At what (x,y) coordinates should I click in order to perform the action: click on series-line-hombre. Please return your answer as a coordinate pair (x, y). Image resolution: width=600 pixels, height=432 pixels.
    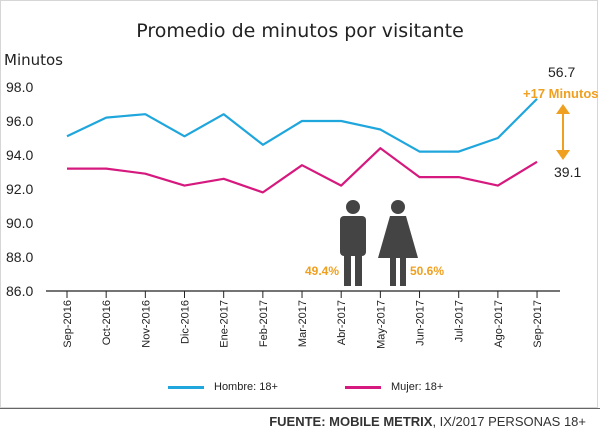
    Looking at the image, I should click on (302, 125).